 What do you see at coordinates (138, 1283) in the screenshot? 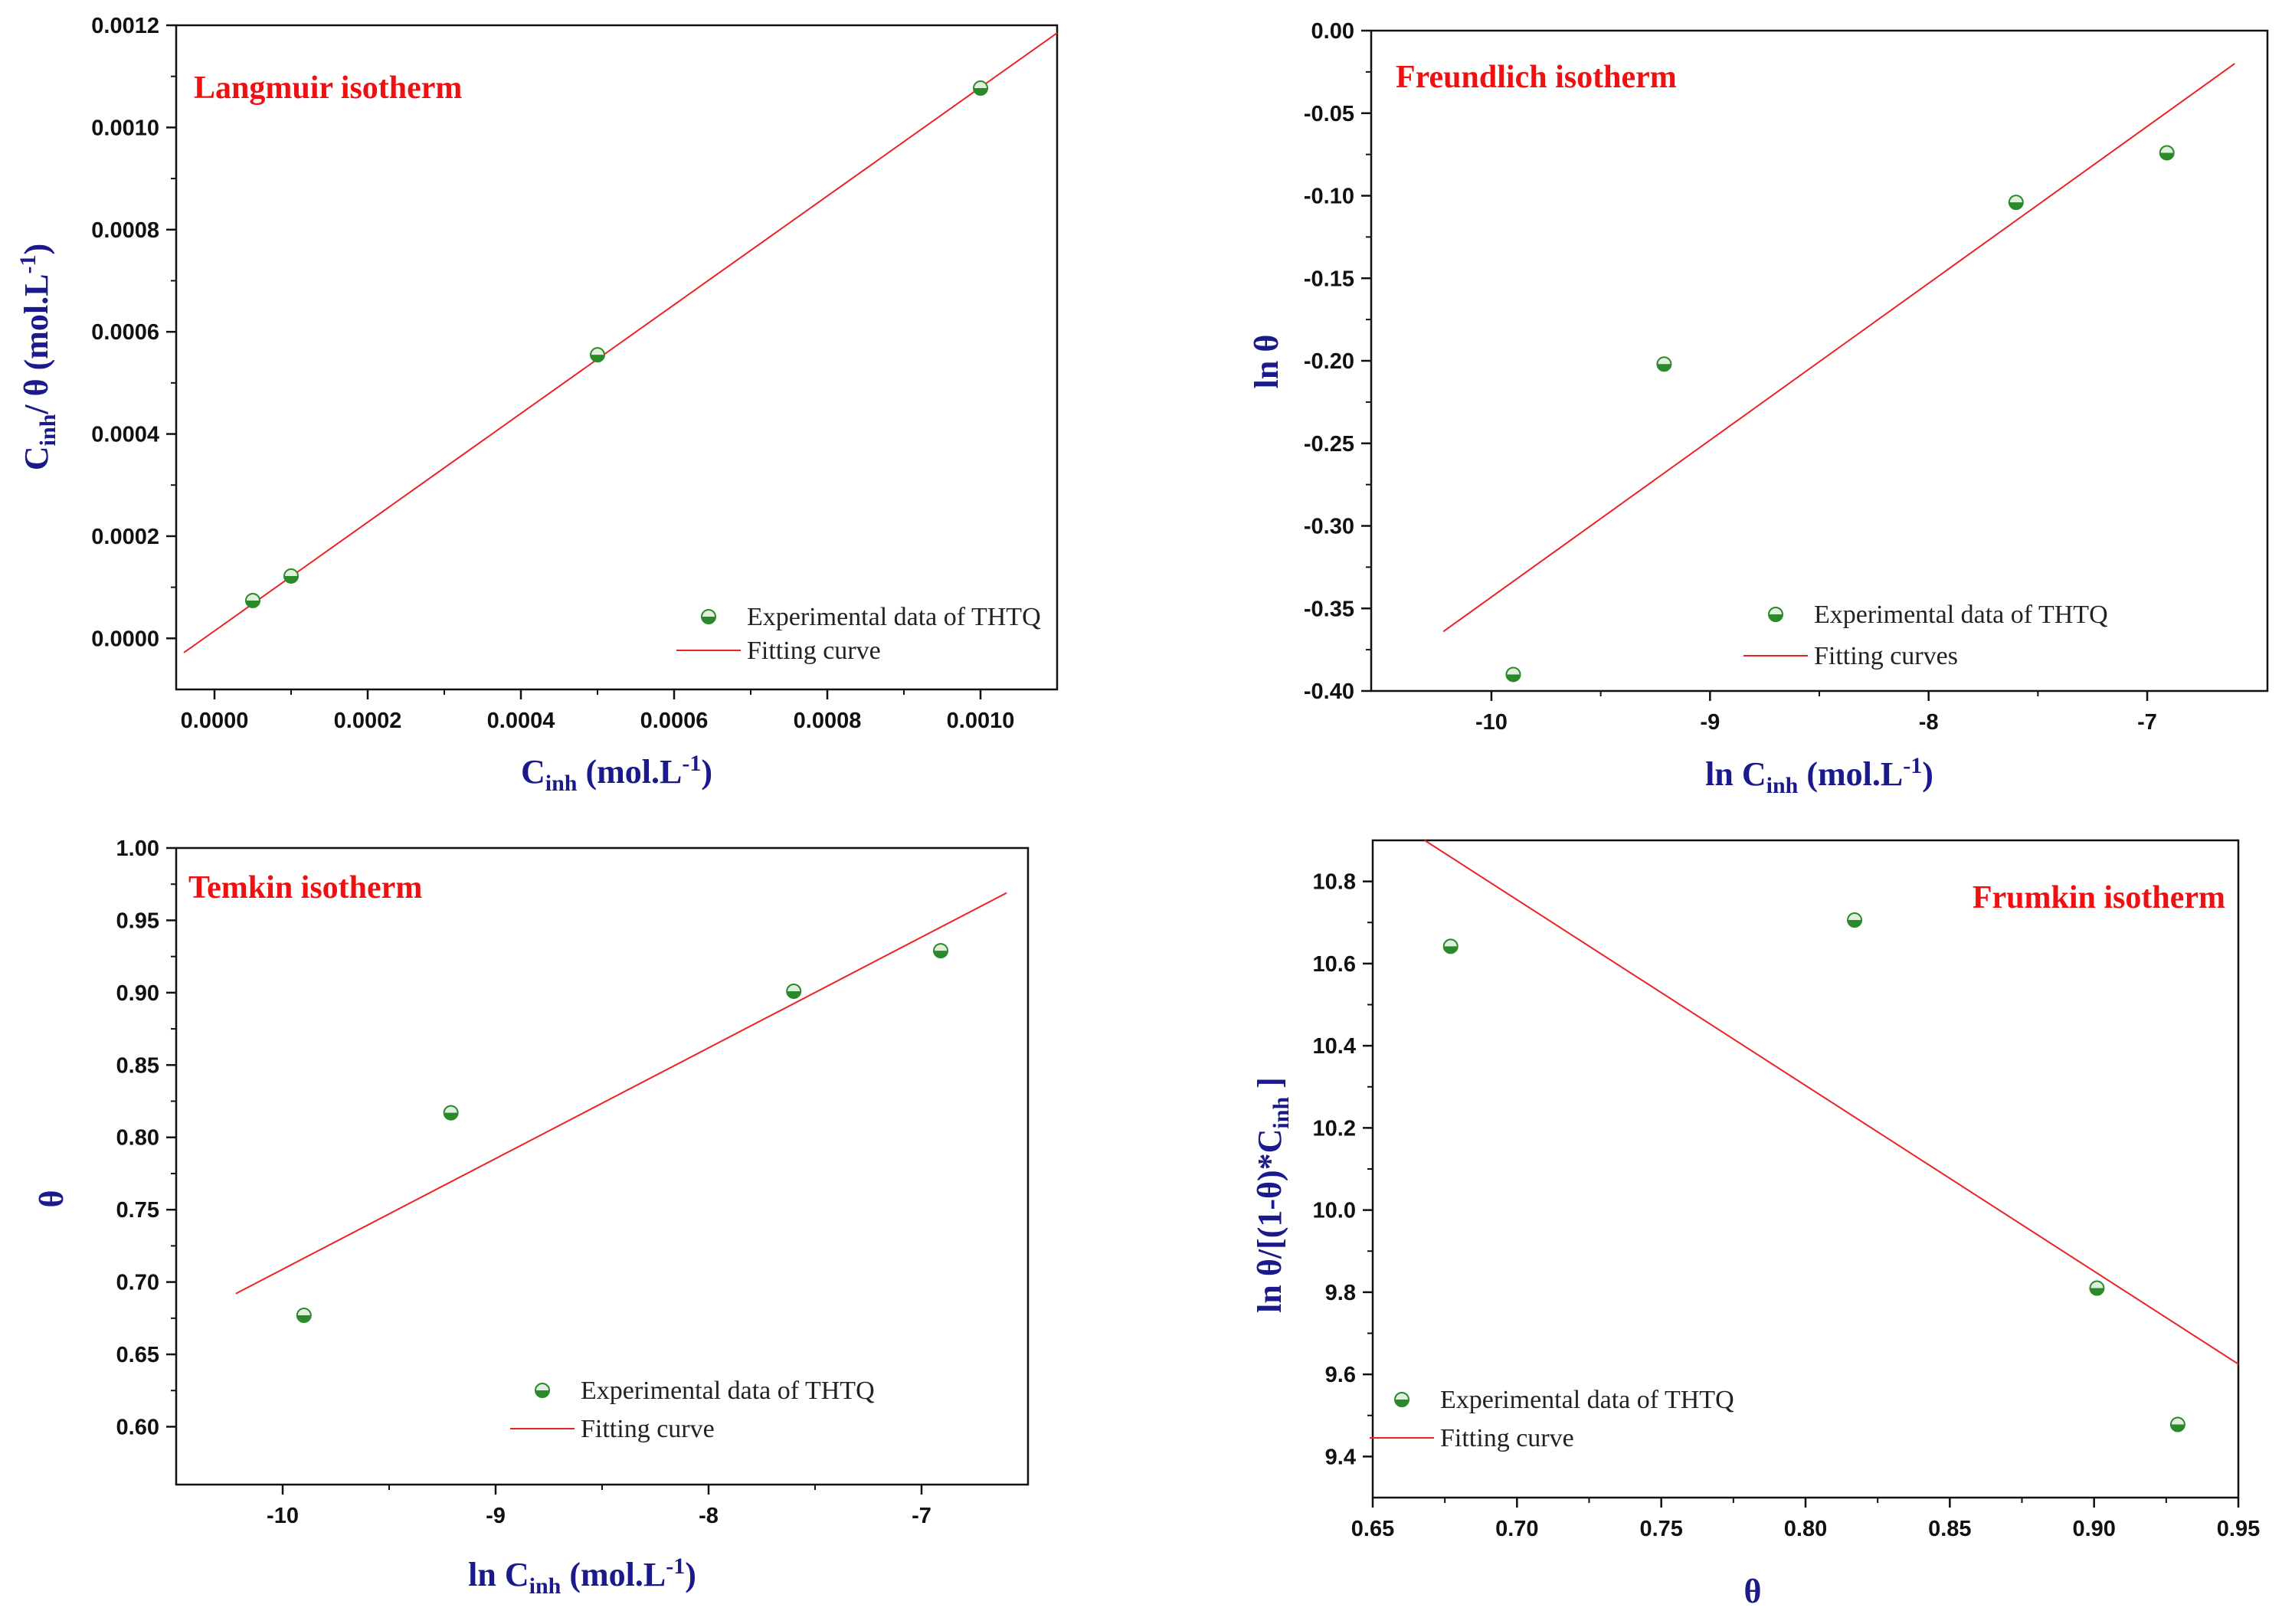
I see `y-tick-label: 0.70` at bounding box center [138, 1283].